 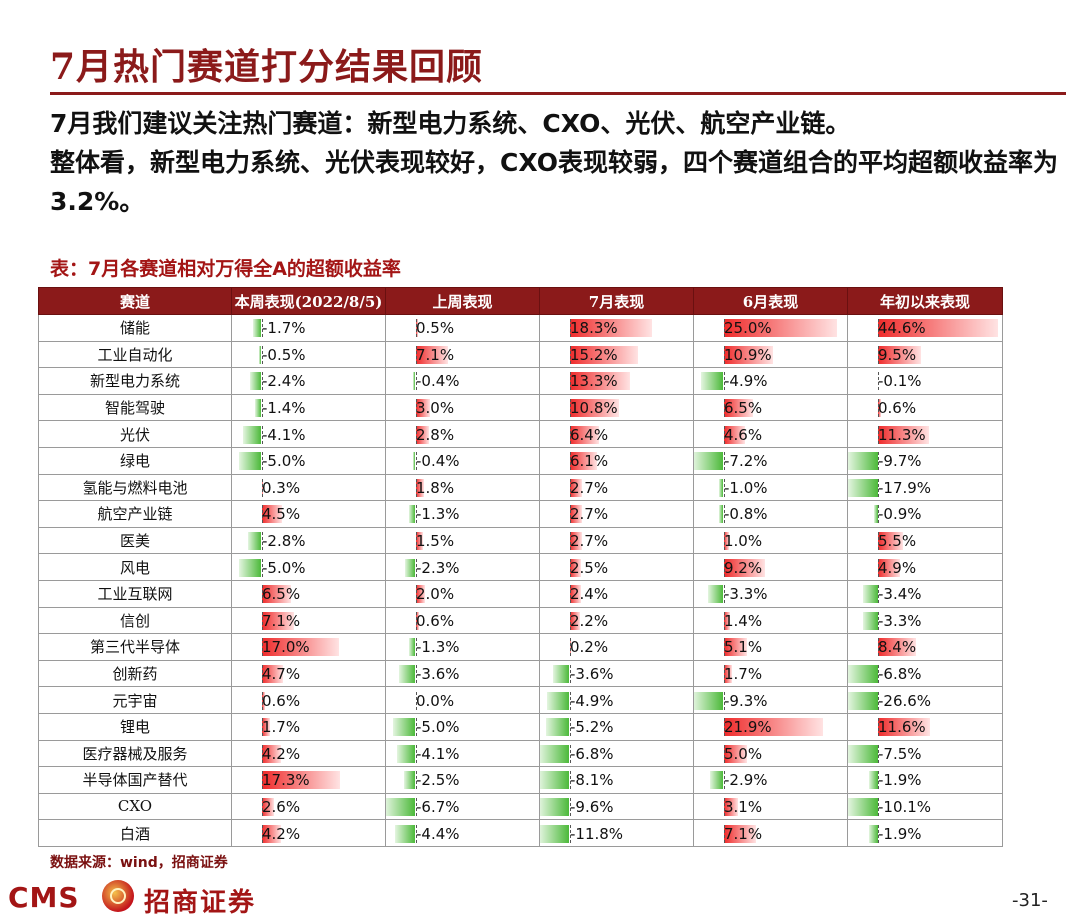 What do you see at coordinates (770, 673) in the screenshot?
I see `value-cell: 1.7%` at bounding box center [770, 673].